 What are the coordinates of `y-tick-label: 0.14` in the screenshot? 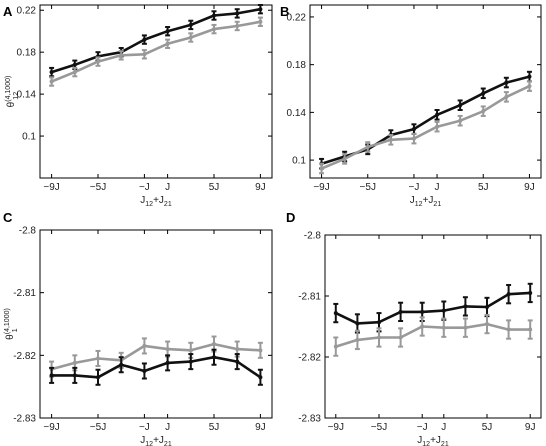 It's located at (27, 95).